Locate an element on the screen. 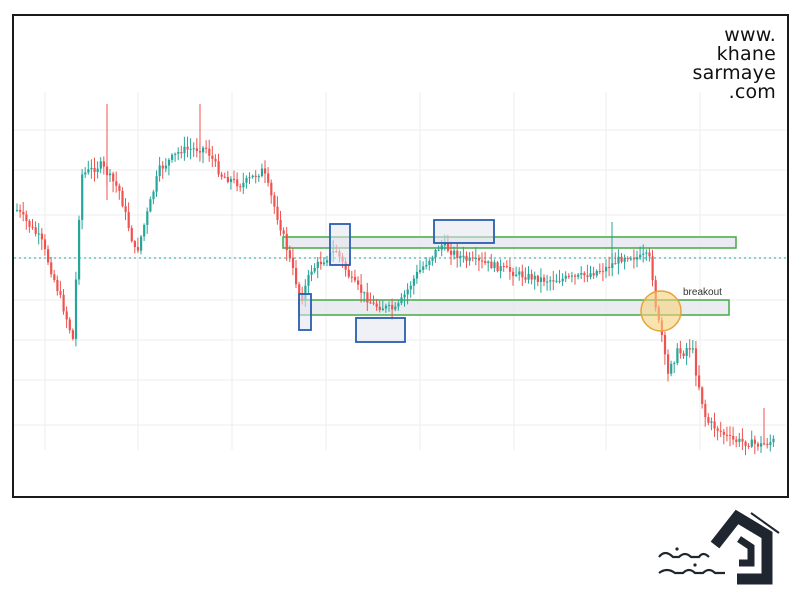 The height and width of the screenshot is (600, 800). watermark-line-1: www. is located at coordinates (750, 35).